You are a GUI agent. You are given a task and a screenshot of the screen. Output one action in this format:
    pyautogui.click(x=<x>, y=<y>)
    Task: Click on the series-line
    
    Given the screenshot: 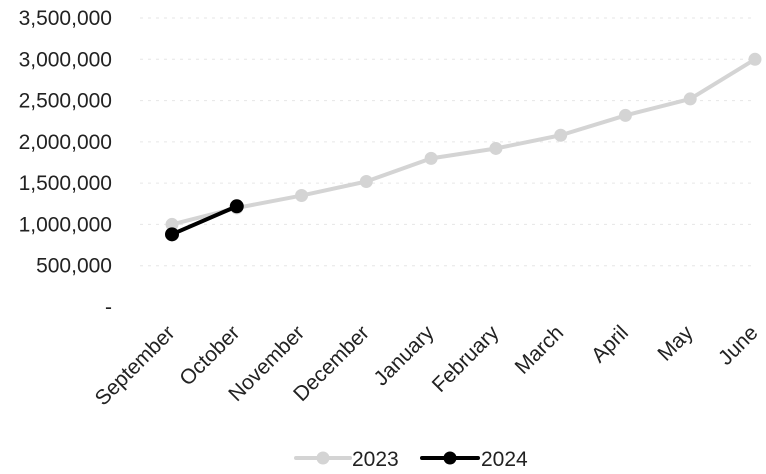 What is the action you would take?
    pyautogui.click(x=204, y=220)
    